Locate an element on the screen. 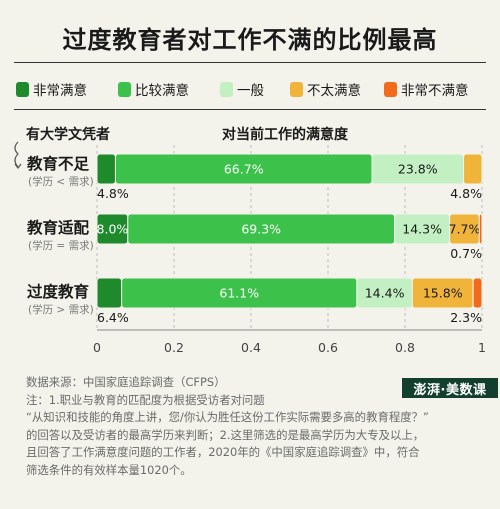 The height and width of the screenshot is (509, 500). legend-item-not-satisfied: 不太满意 is located at coordinates (325, 89).